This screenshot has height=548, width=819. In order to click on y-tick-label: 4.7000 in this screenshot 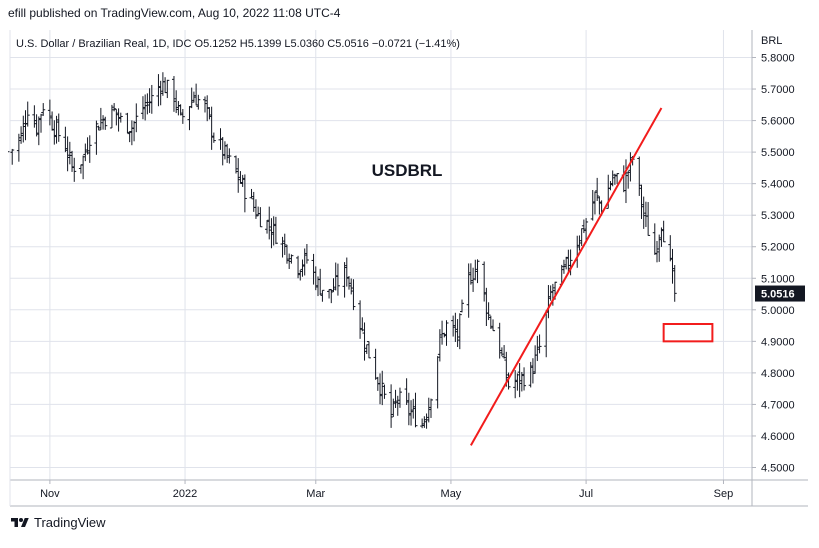, I will do `click(778, 405)`.